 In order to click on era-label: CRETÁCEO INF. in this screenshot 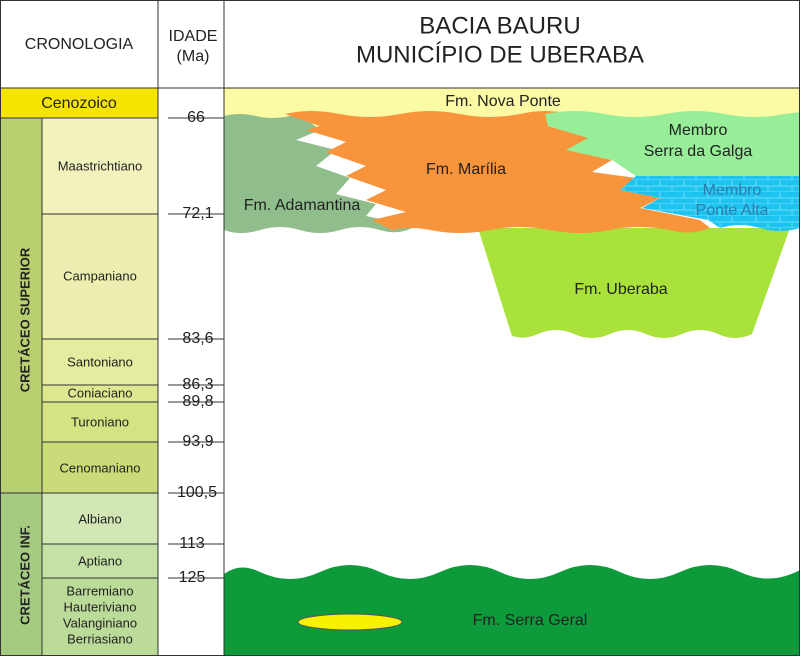, I will do `click(24, 575)`.